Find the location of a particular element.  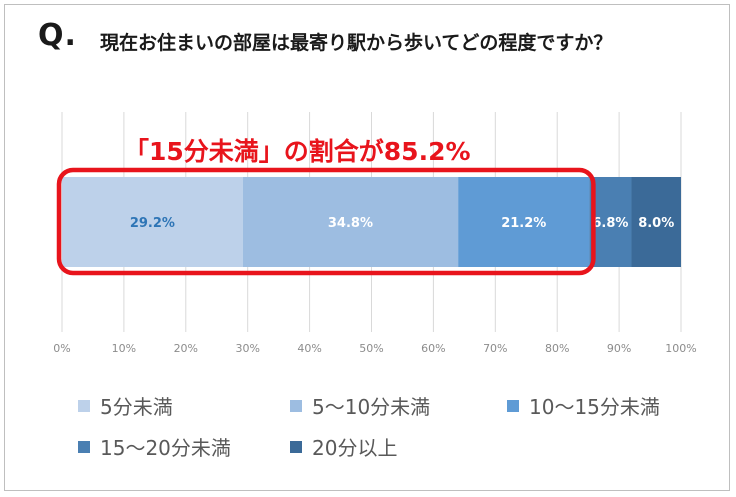

x-tick-label: 20% is located at coordinates (186, 348).